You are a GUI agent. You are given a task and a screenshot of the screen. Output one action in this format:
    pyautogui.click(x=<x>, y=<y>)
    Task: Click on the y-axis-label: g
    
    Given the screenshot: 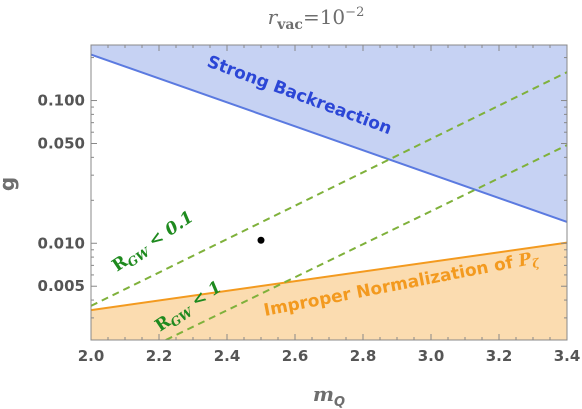 What is the action you would take?
    pyautogui.click(x=9, y=184)
    